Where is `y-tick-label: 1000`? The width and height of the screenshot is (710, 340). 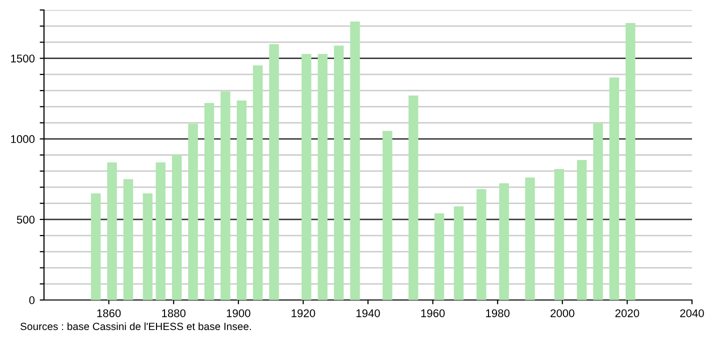
y-tick-label: 1000 is located at coordinates (23, 139).